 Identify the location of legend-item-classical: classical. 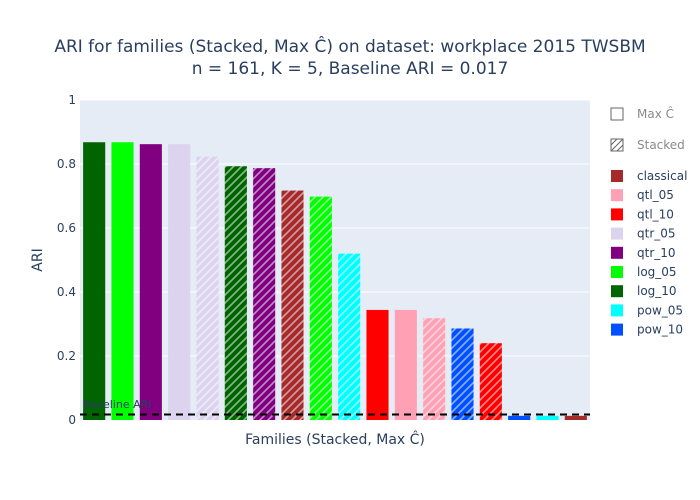
(649, 176).